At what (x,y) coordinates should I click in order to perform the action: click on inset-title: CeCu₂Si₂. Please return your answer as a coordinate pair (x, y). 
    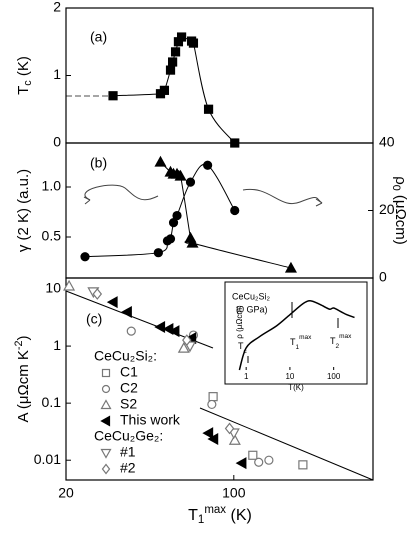
    Looking at the image, I should click on (251, 296).